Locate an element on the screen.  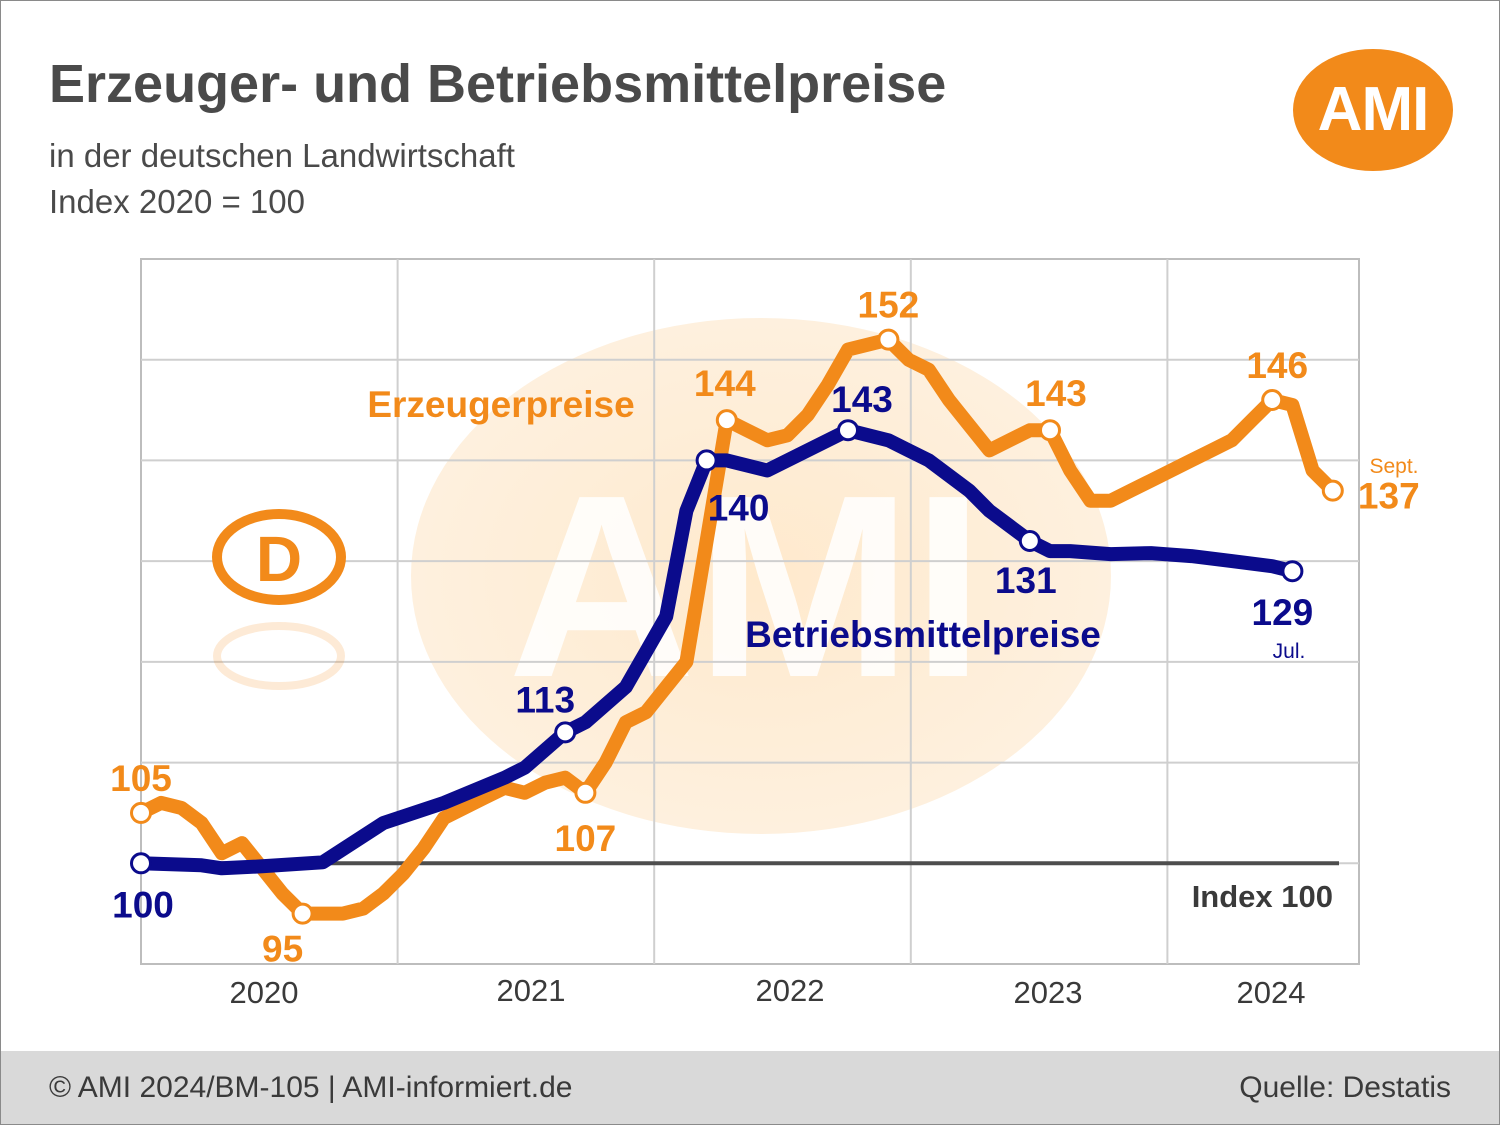
end-note-betriebsmittel: Jul. is located at coordinates (1289, 651).